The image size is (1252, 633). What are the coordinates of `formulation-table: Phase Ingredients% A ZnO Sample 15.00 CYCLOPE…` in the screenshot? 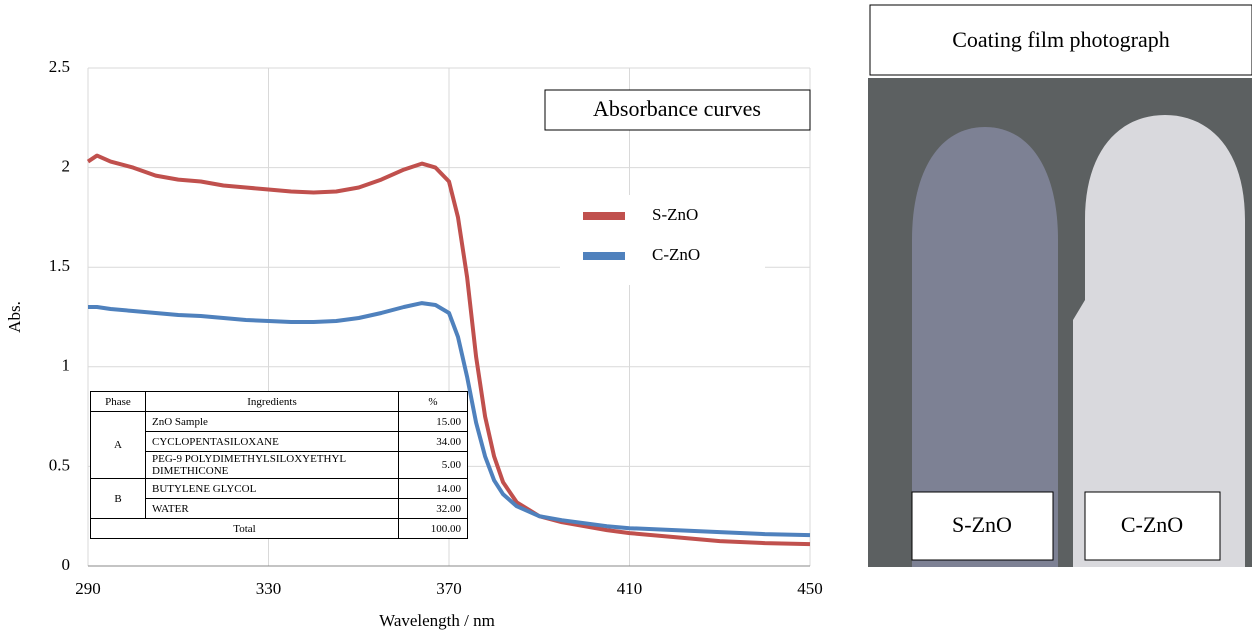 It's located at (279, 465).